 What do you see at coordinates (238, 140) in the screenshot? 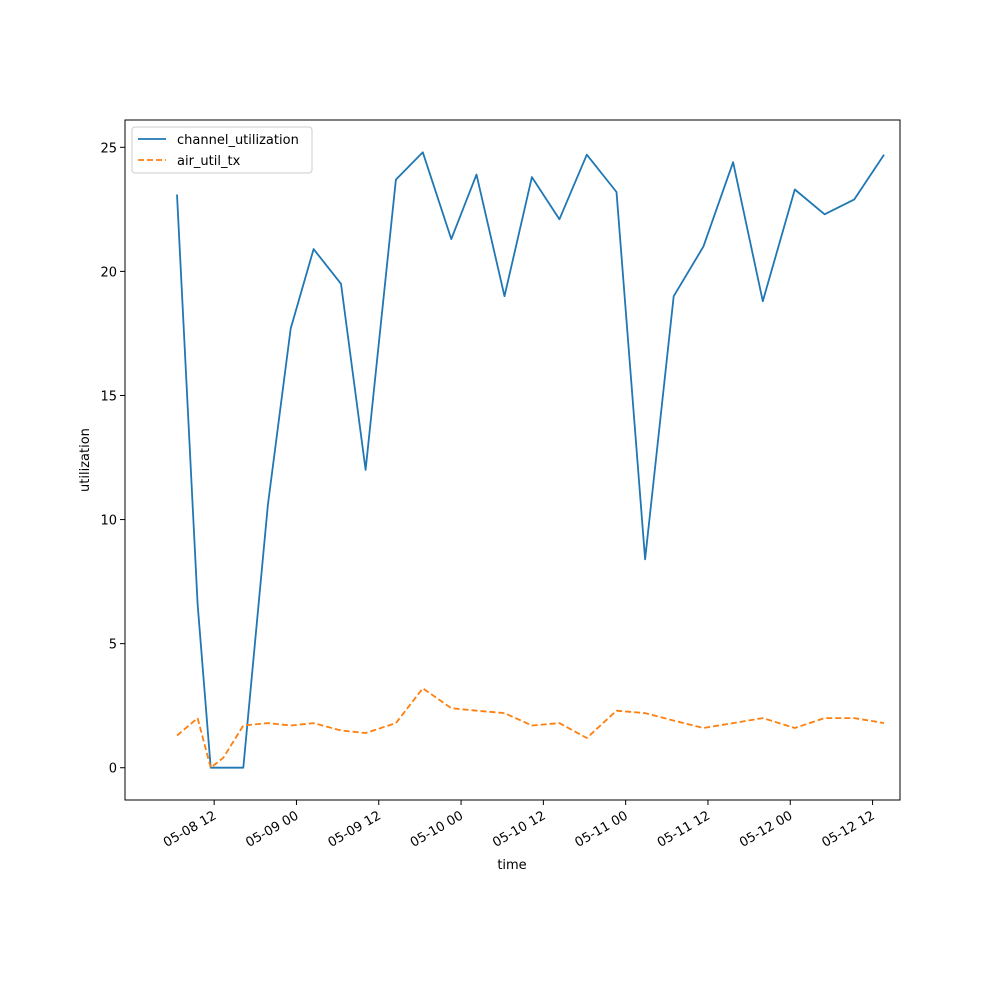
I see `legend-label-channel-utilization: channel_utilization` at bounding box center [238, 140].